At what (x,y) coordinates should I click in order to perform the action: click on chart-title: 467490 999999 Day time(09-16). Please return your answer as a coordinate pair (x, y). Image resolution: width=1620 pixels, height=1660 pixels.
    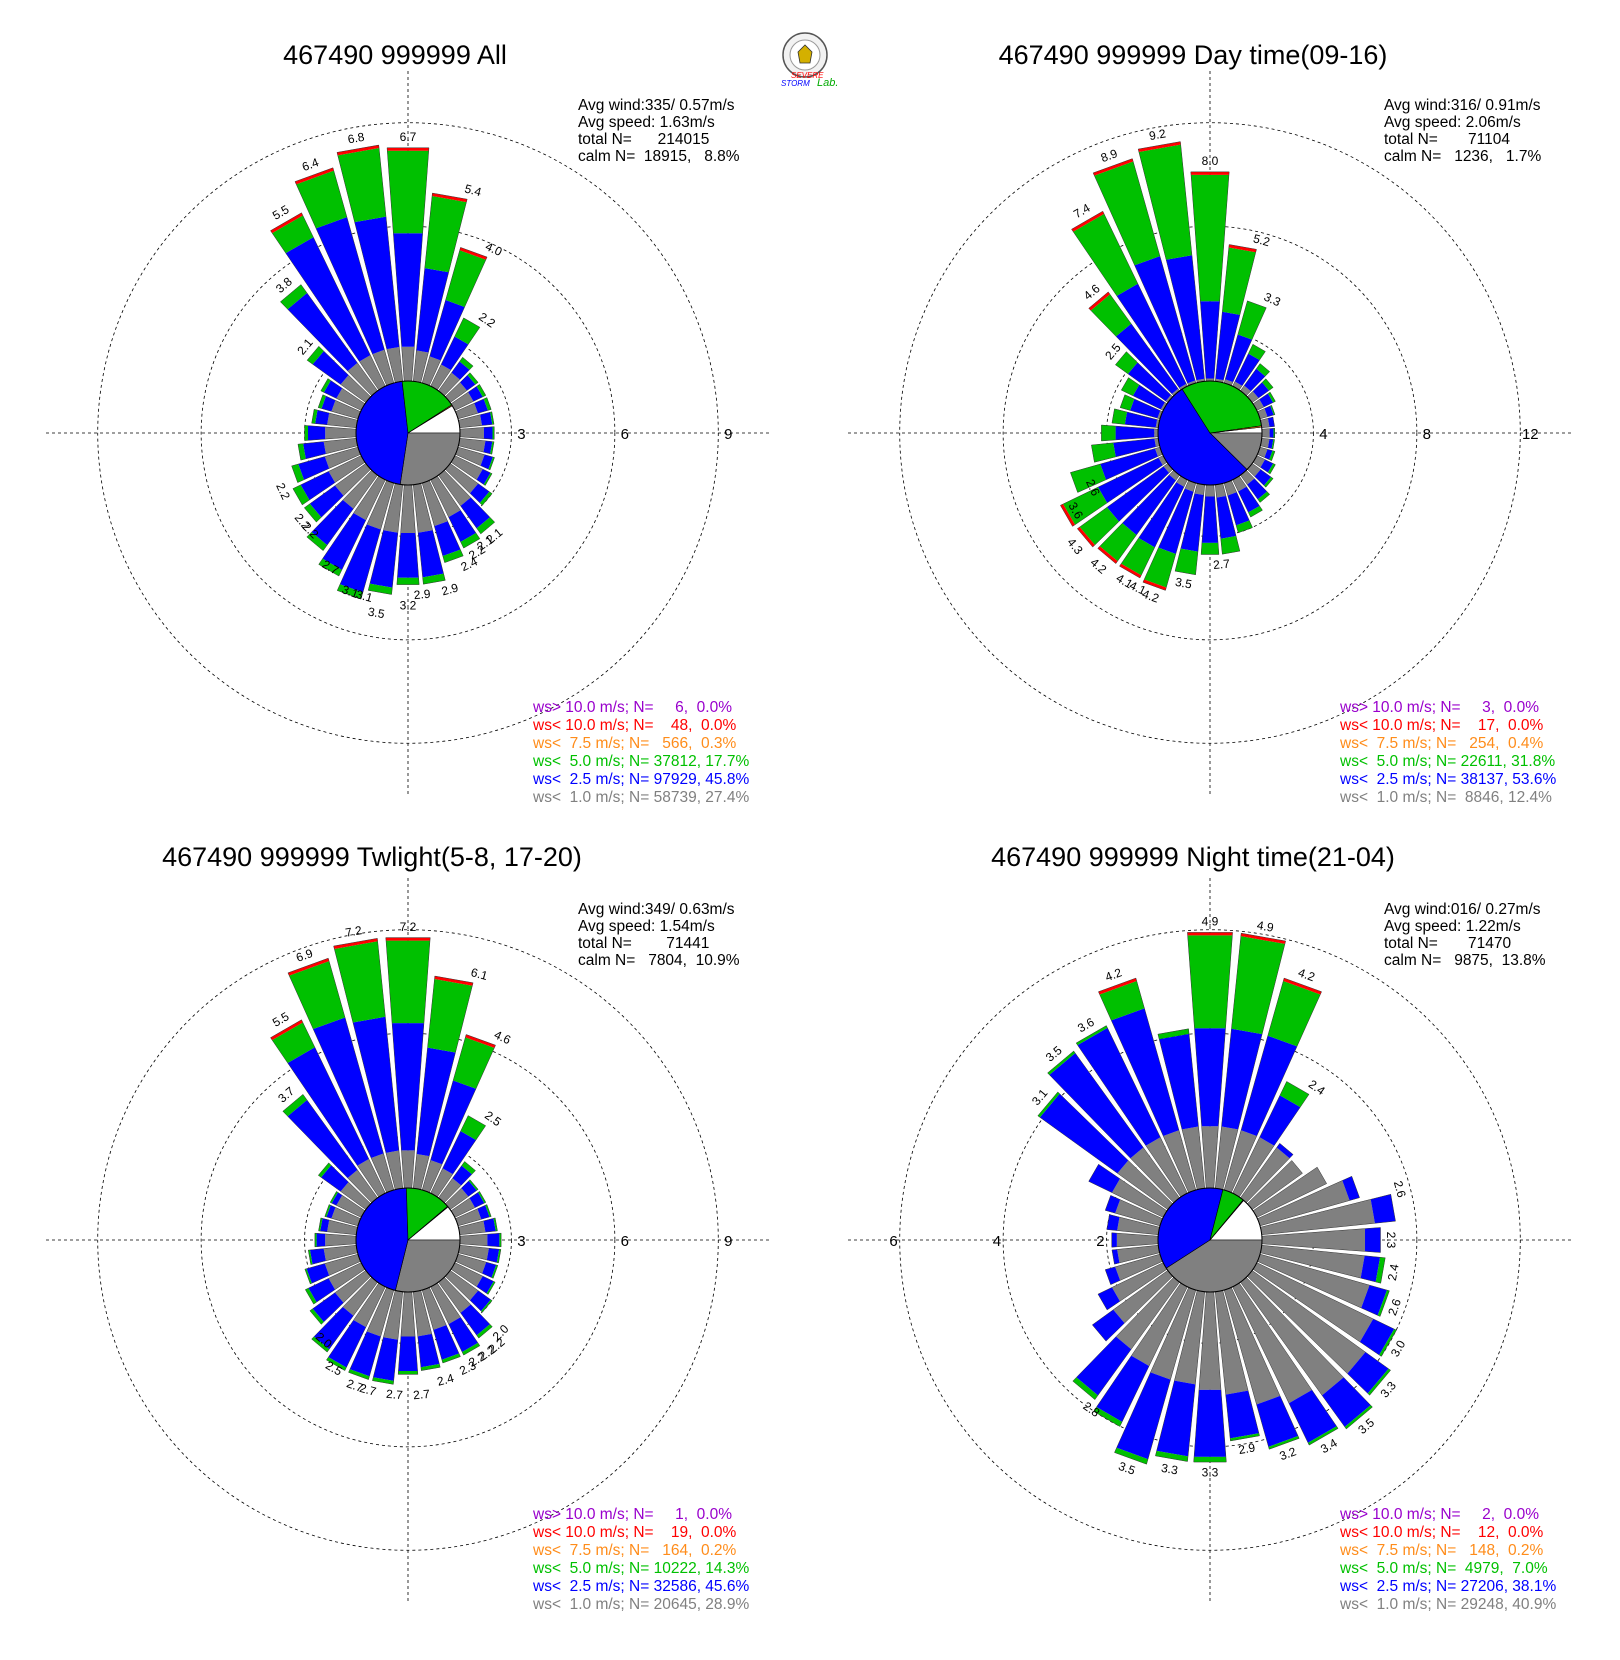
    Looking at the image, I should click on (1193, 55).